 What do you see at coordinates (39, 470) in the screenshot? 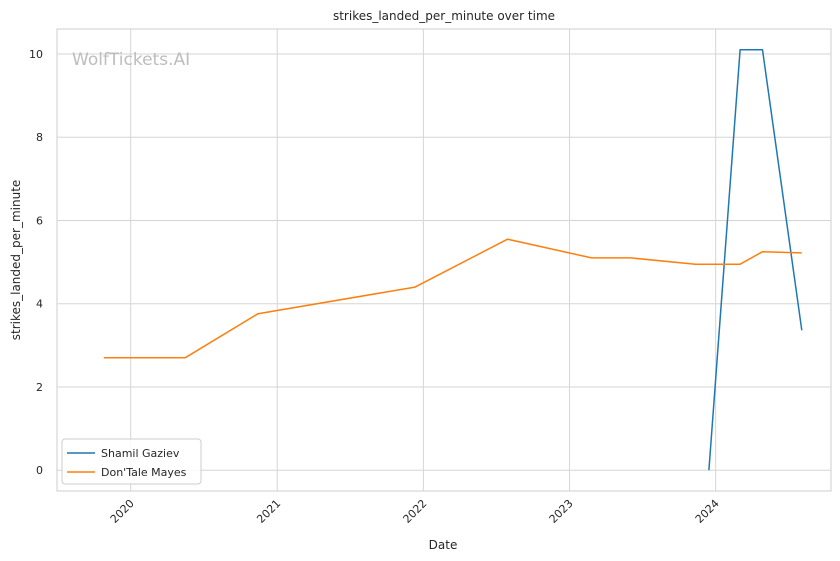
I see `y-tick-label: 0` at bounding box center [39, 470].